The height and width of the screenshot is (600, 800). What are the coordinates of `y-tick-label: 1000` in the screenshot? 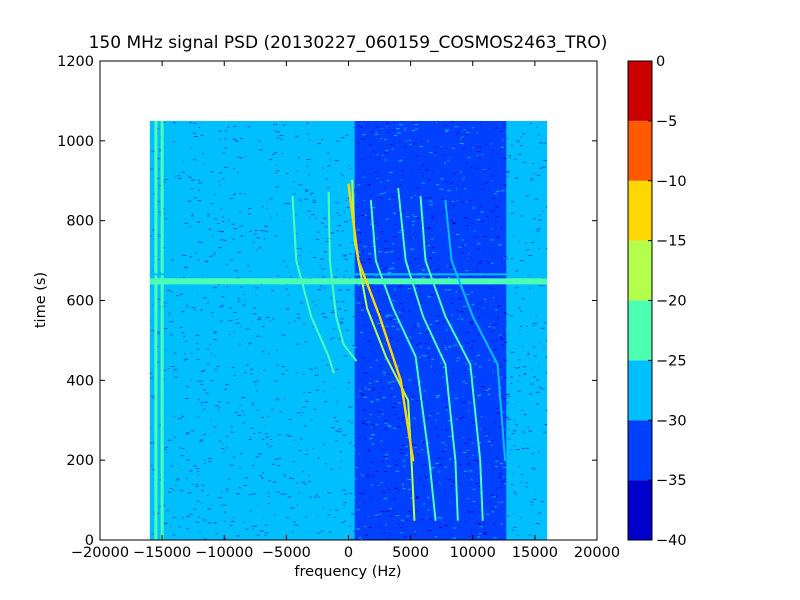 It's located at (75, 142).